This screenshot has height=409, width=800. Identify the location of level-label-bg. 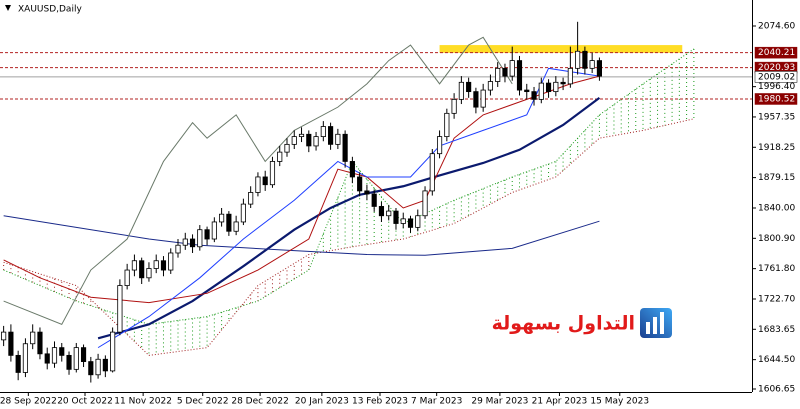
(776, 99).